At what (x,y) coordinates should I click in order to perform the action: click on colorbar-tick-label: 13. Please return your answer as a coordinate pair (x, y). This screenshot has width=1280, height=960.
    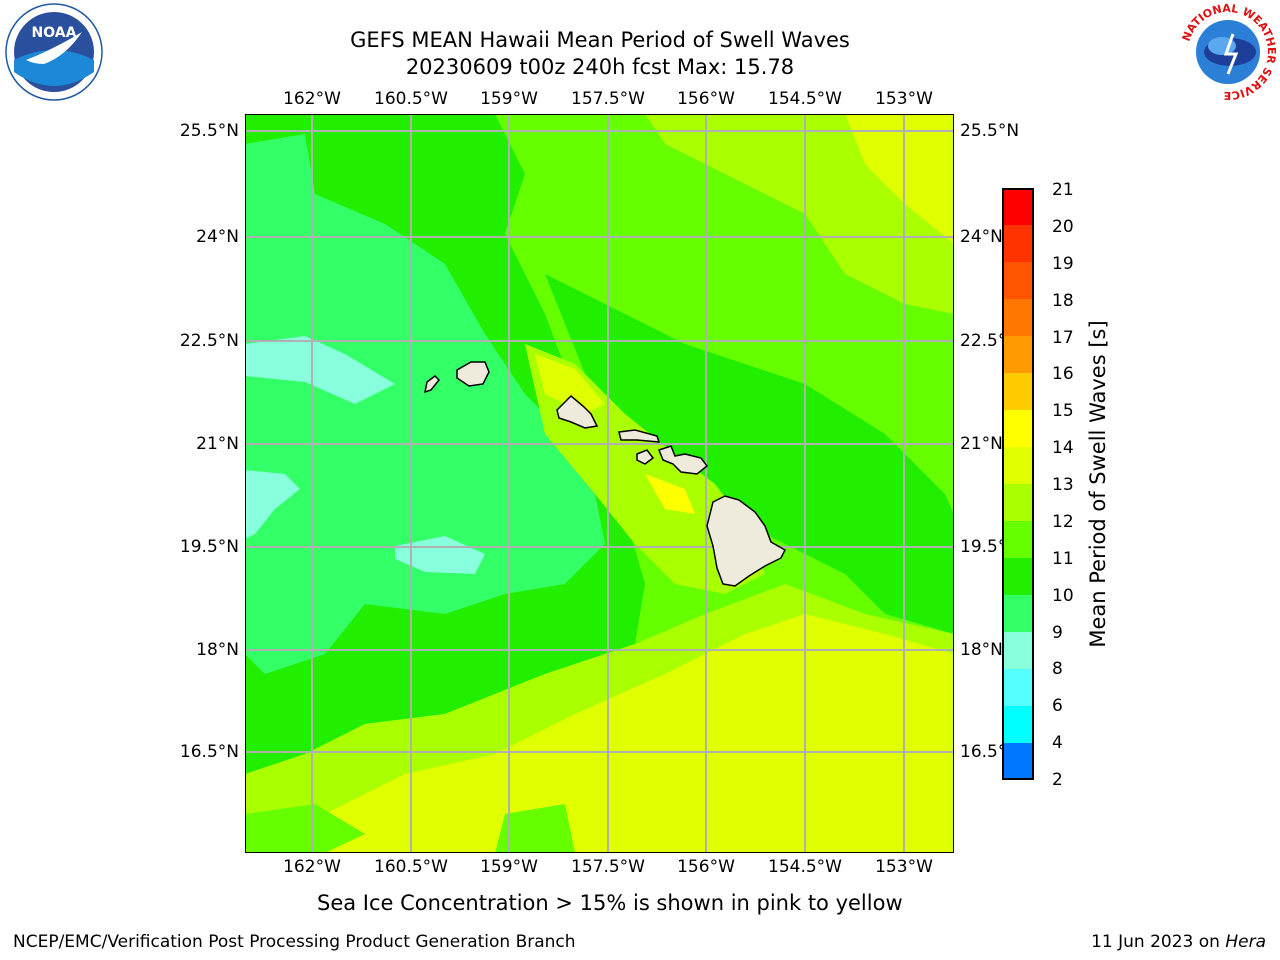
    Looking at the image, I should click on (1063, 485).